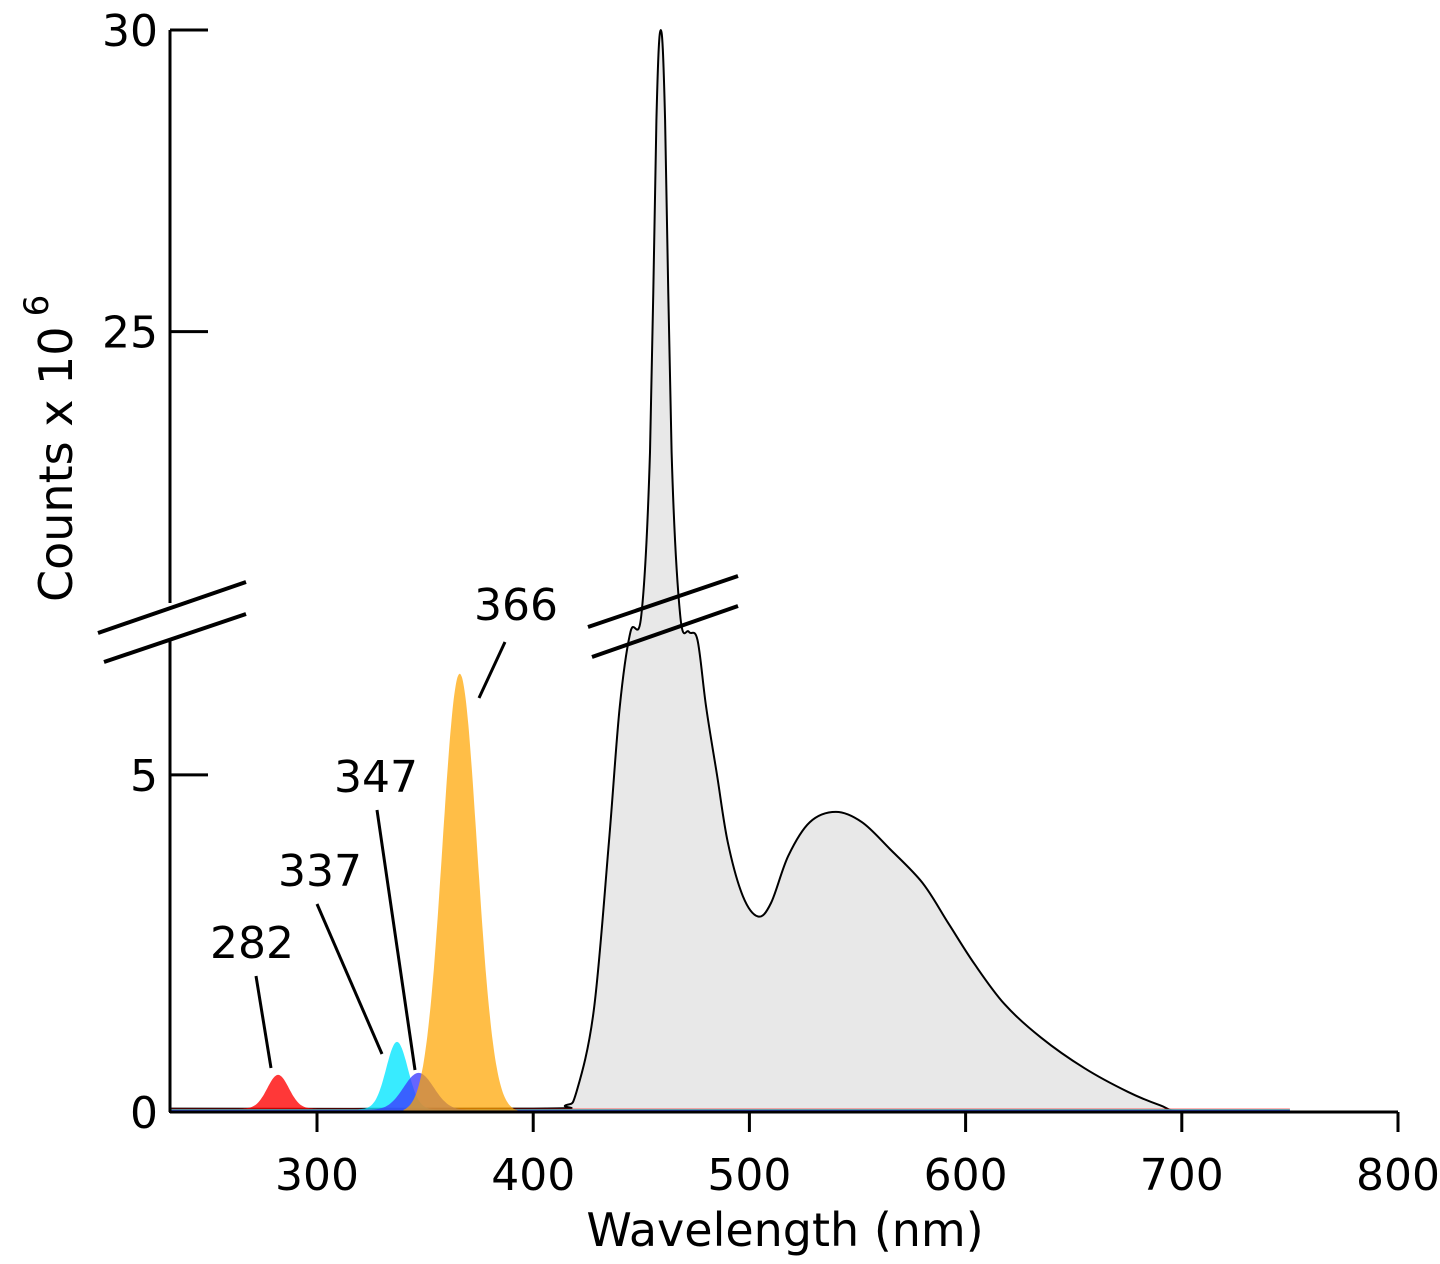  What do you see at coordinates (784, 1230) in the screenshot?
I see `x-axis-title: Wavelength (nm)` at bounding box center [784, 1230].